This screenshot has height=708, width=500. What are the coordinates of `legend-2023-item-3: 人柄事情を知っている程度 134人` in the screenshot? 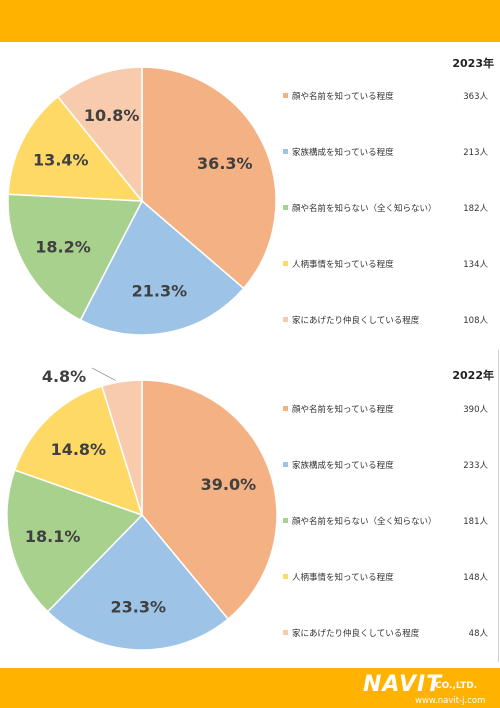 It's located at (385, 265).